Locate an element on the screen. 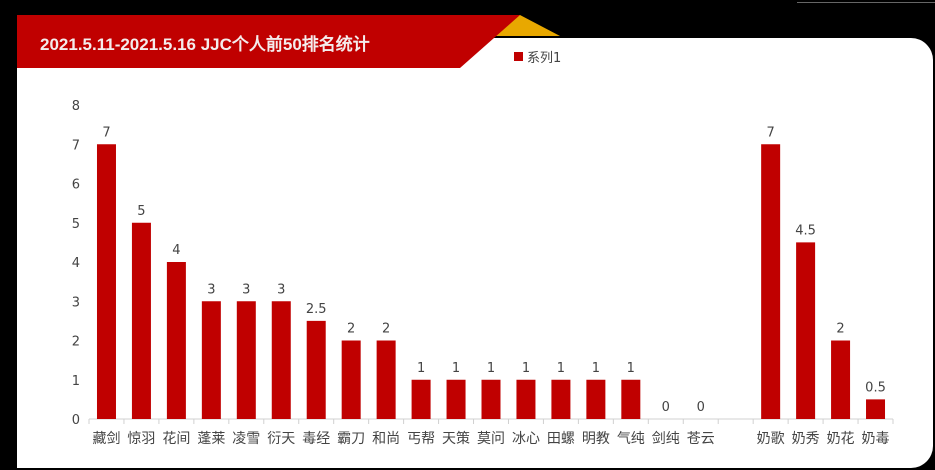 The height and width of the screenshot is (470, 935). legend-swatch is located at coordinates (518, 56).